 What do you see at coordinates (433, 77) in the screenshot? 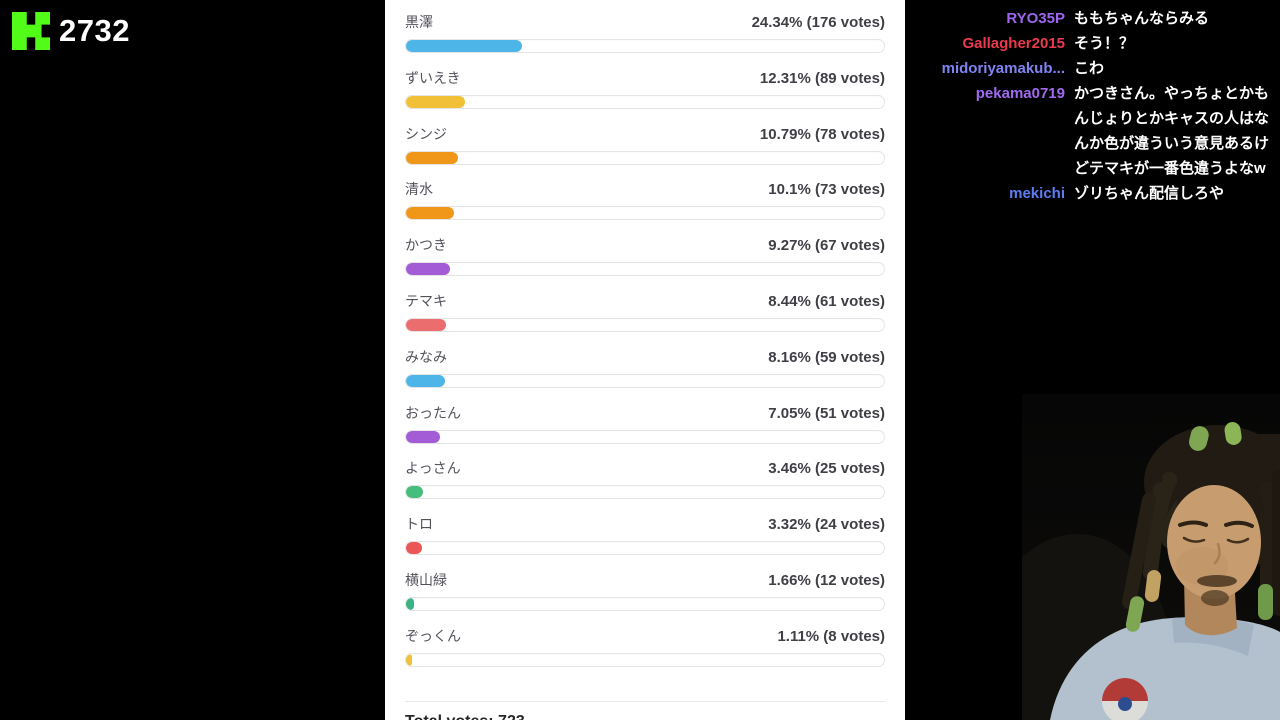
I see `poll-option-name: ずいえき` at bounding box center [433, 77].